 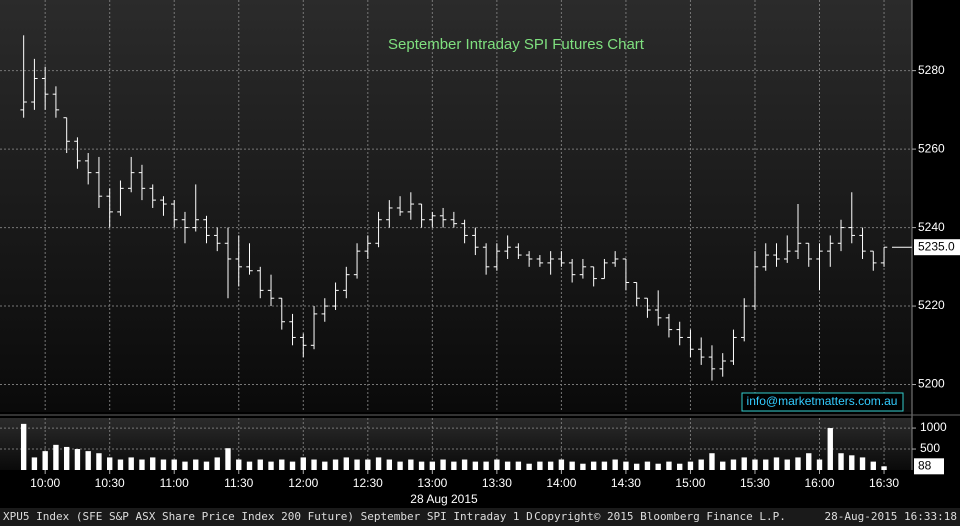 What do you see at coordinates (755, 483) in the screenshot?
I see `x-tick-label: 15:30` at bounding box center [755, 483].